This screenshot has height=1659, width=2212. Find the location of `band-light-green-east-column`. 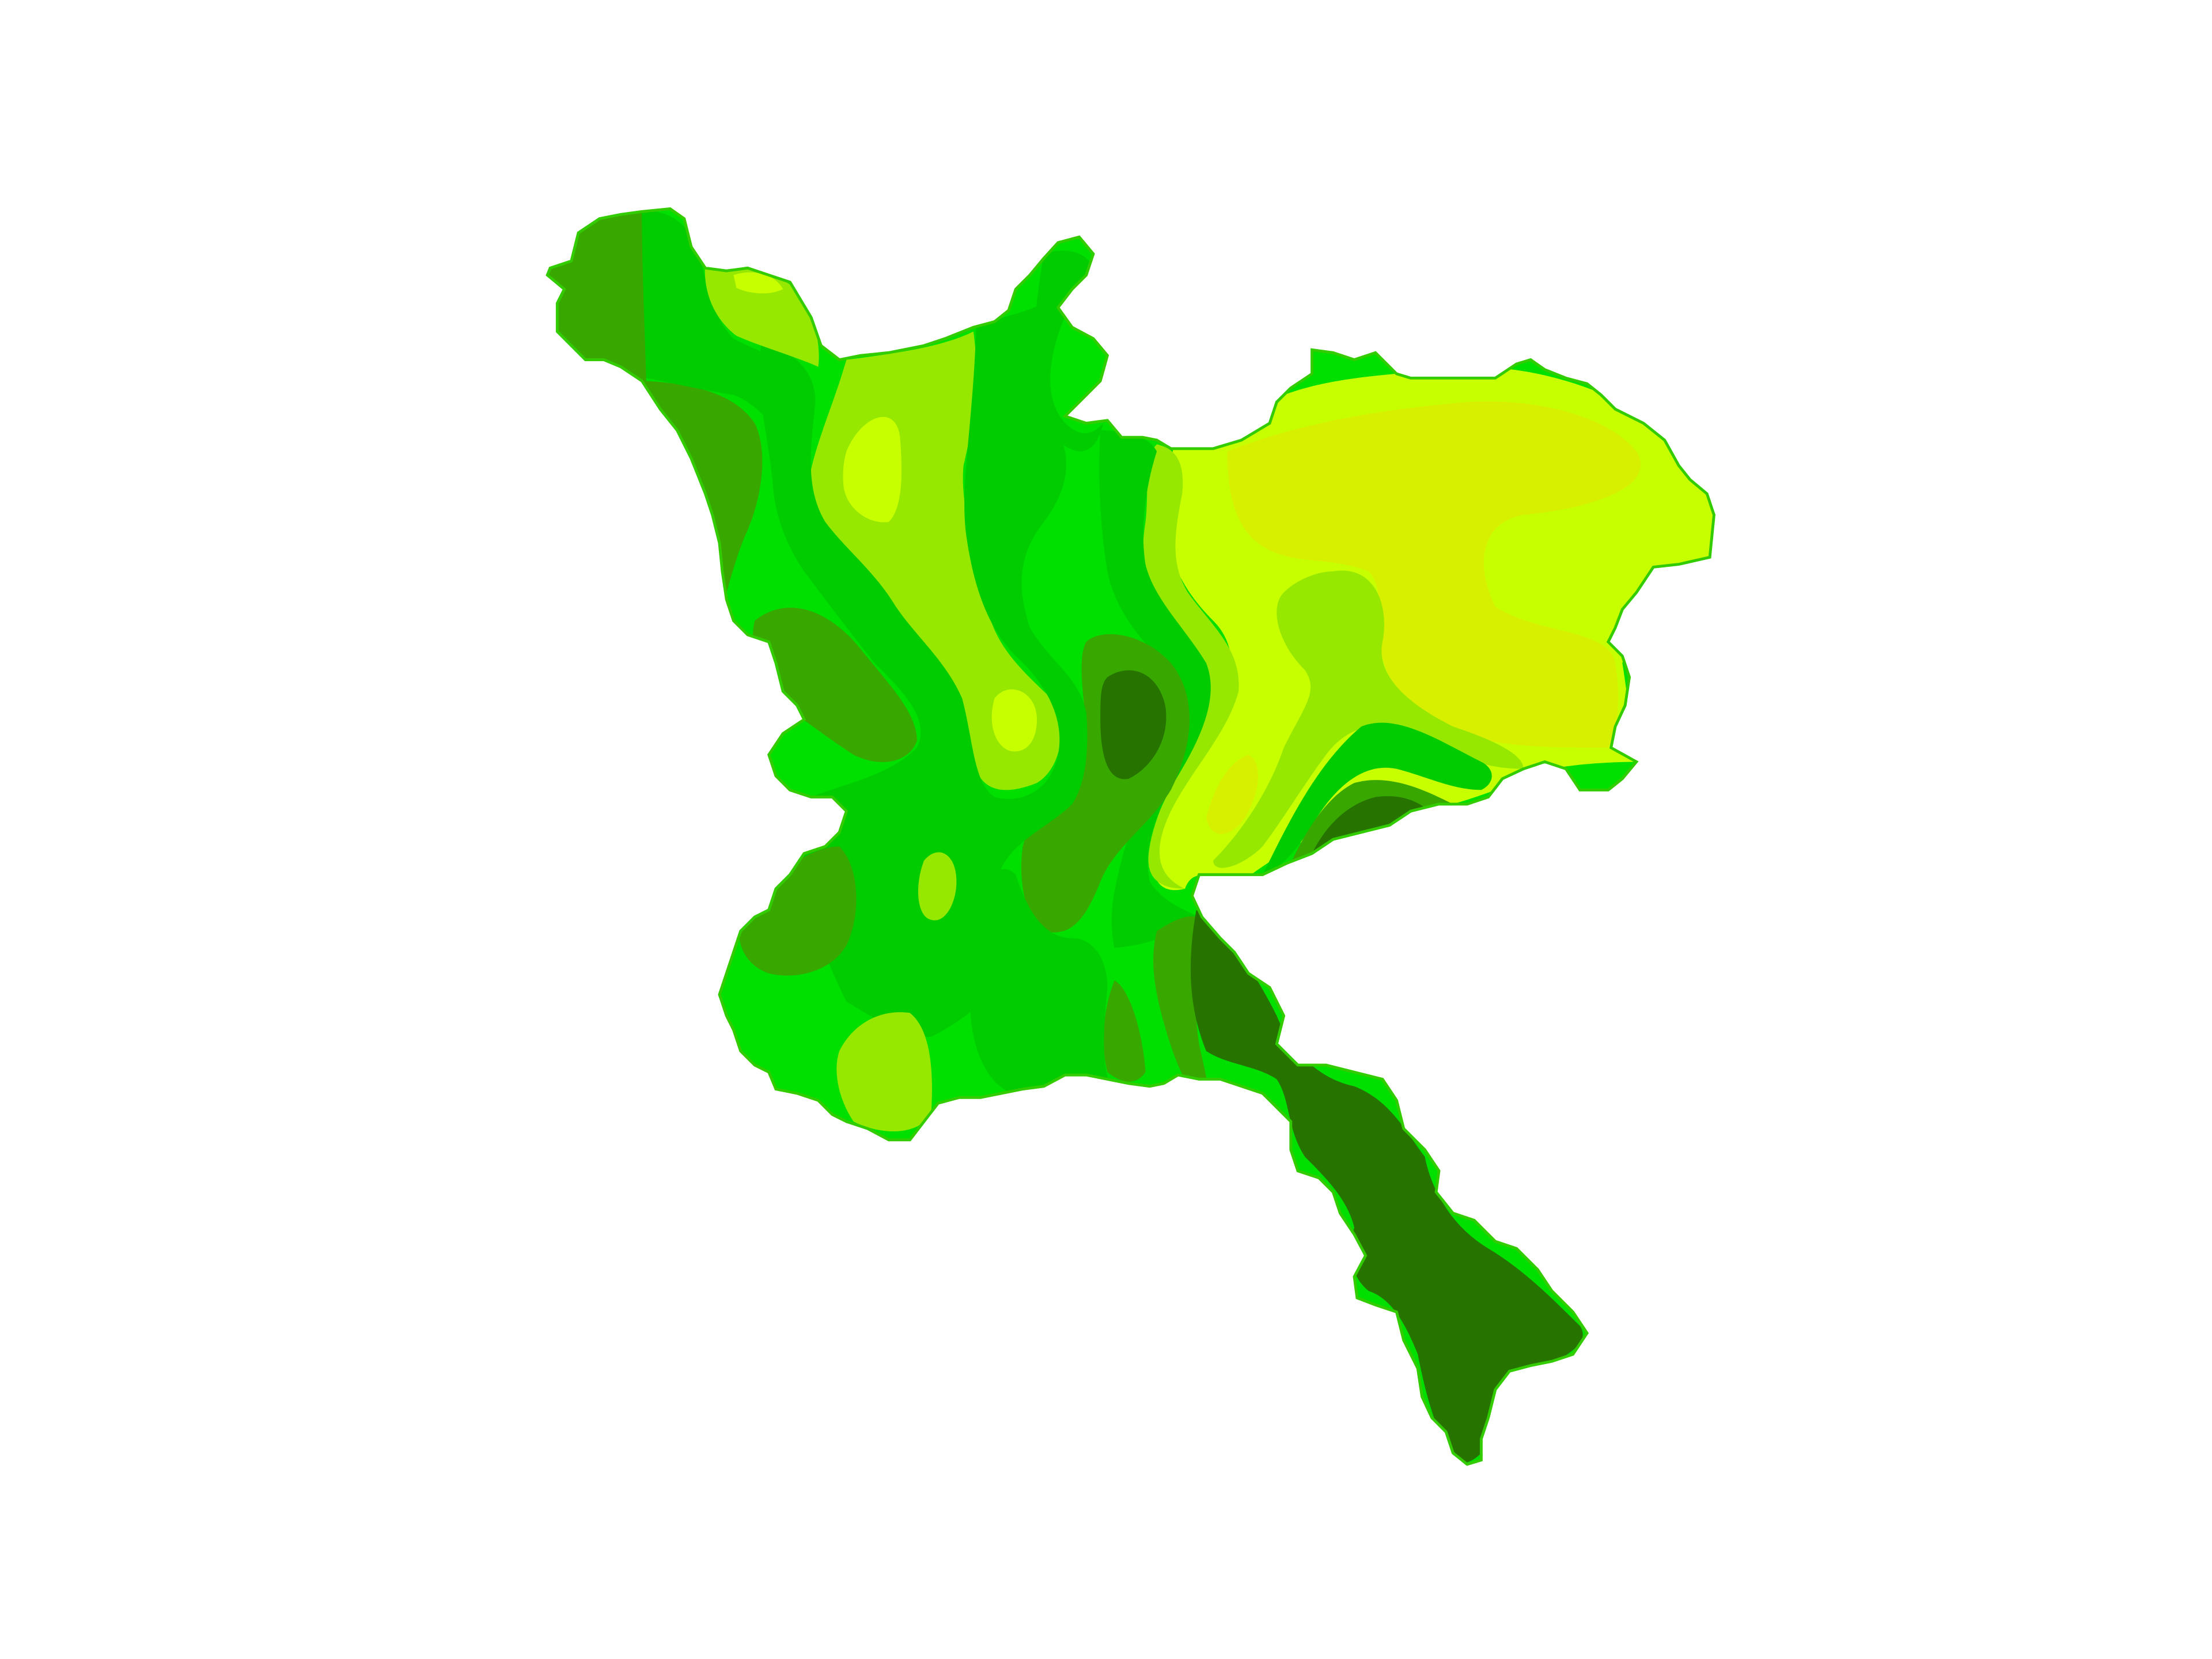

band-light-green-east-column is located at coordinates (1191, 666).